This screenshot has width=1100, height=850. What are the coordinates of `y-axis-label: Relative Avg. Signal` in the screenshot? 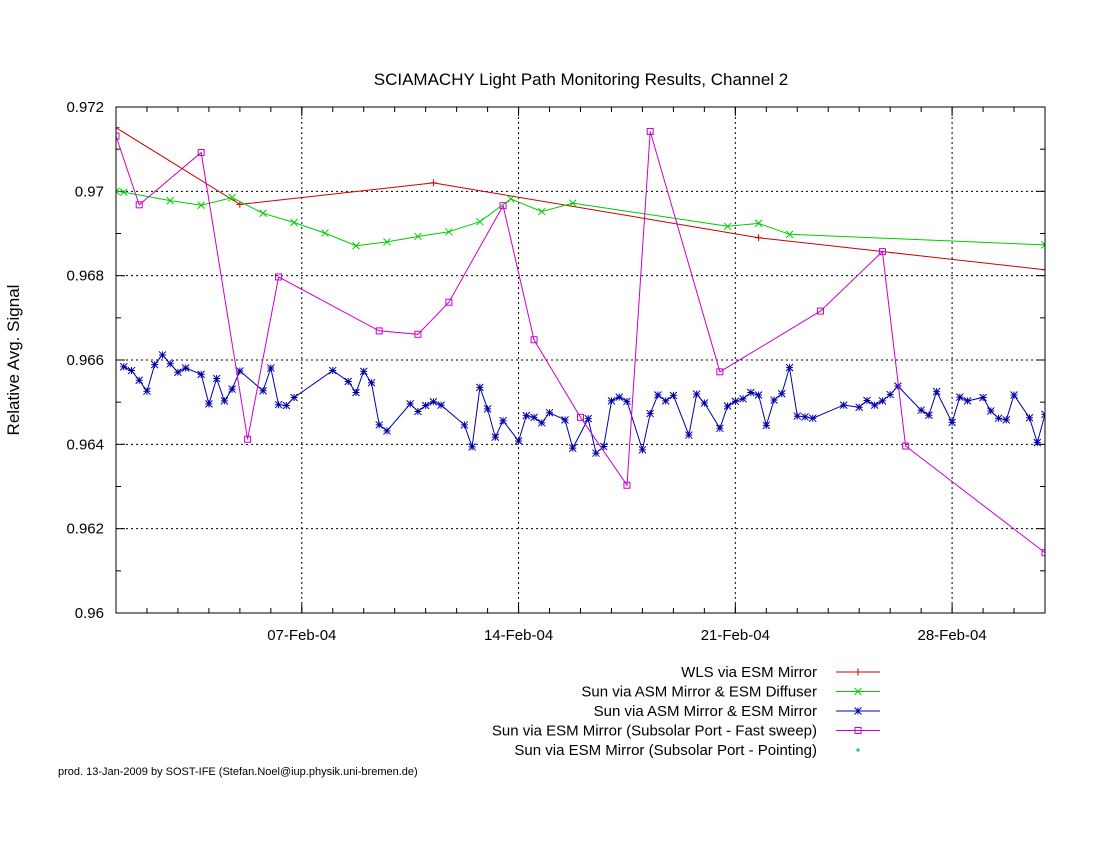 It's located at (13, 360).